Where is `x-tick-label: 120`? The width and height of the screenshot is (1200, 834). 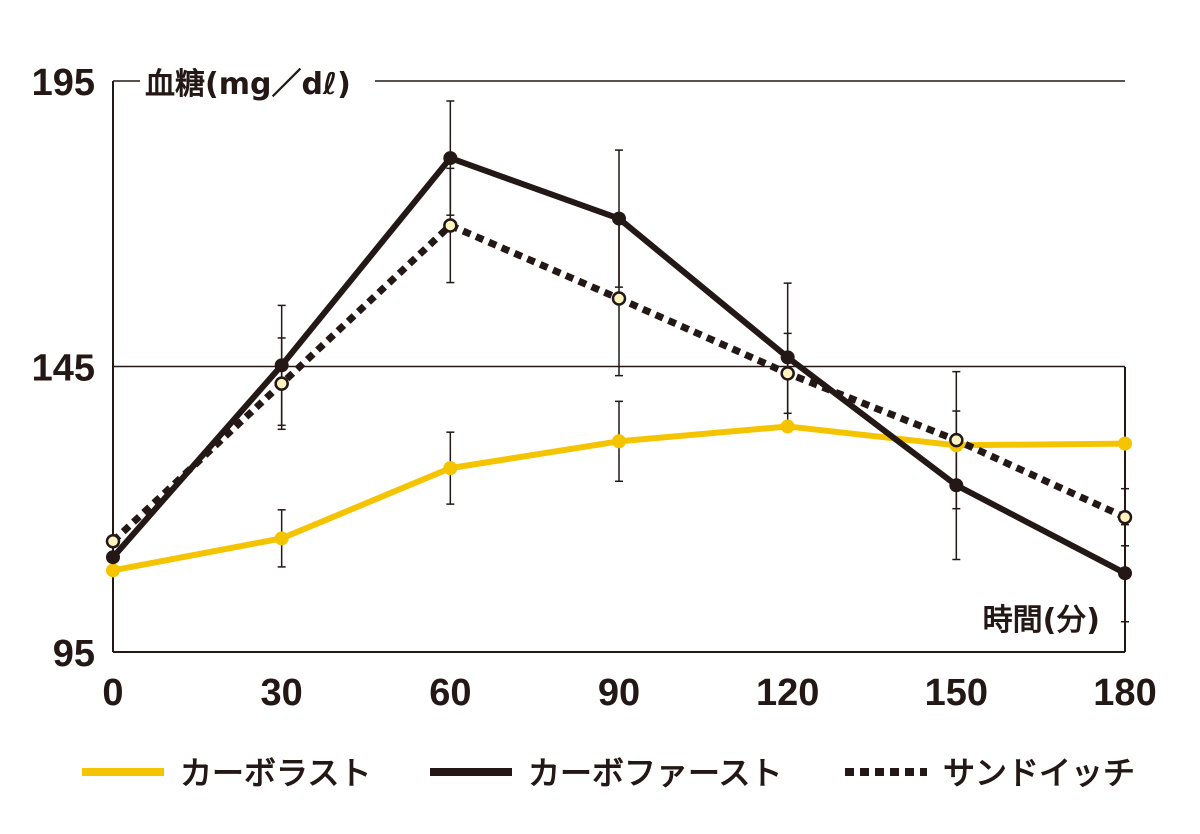 x-tick-label: 120 is located at coordinates (787, 693).